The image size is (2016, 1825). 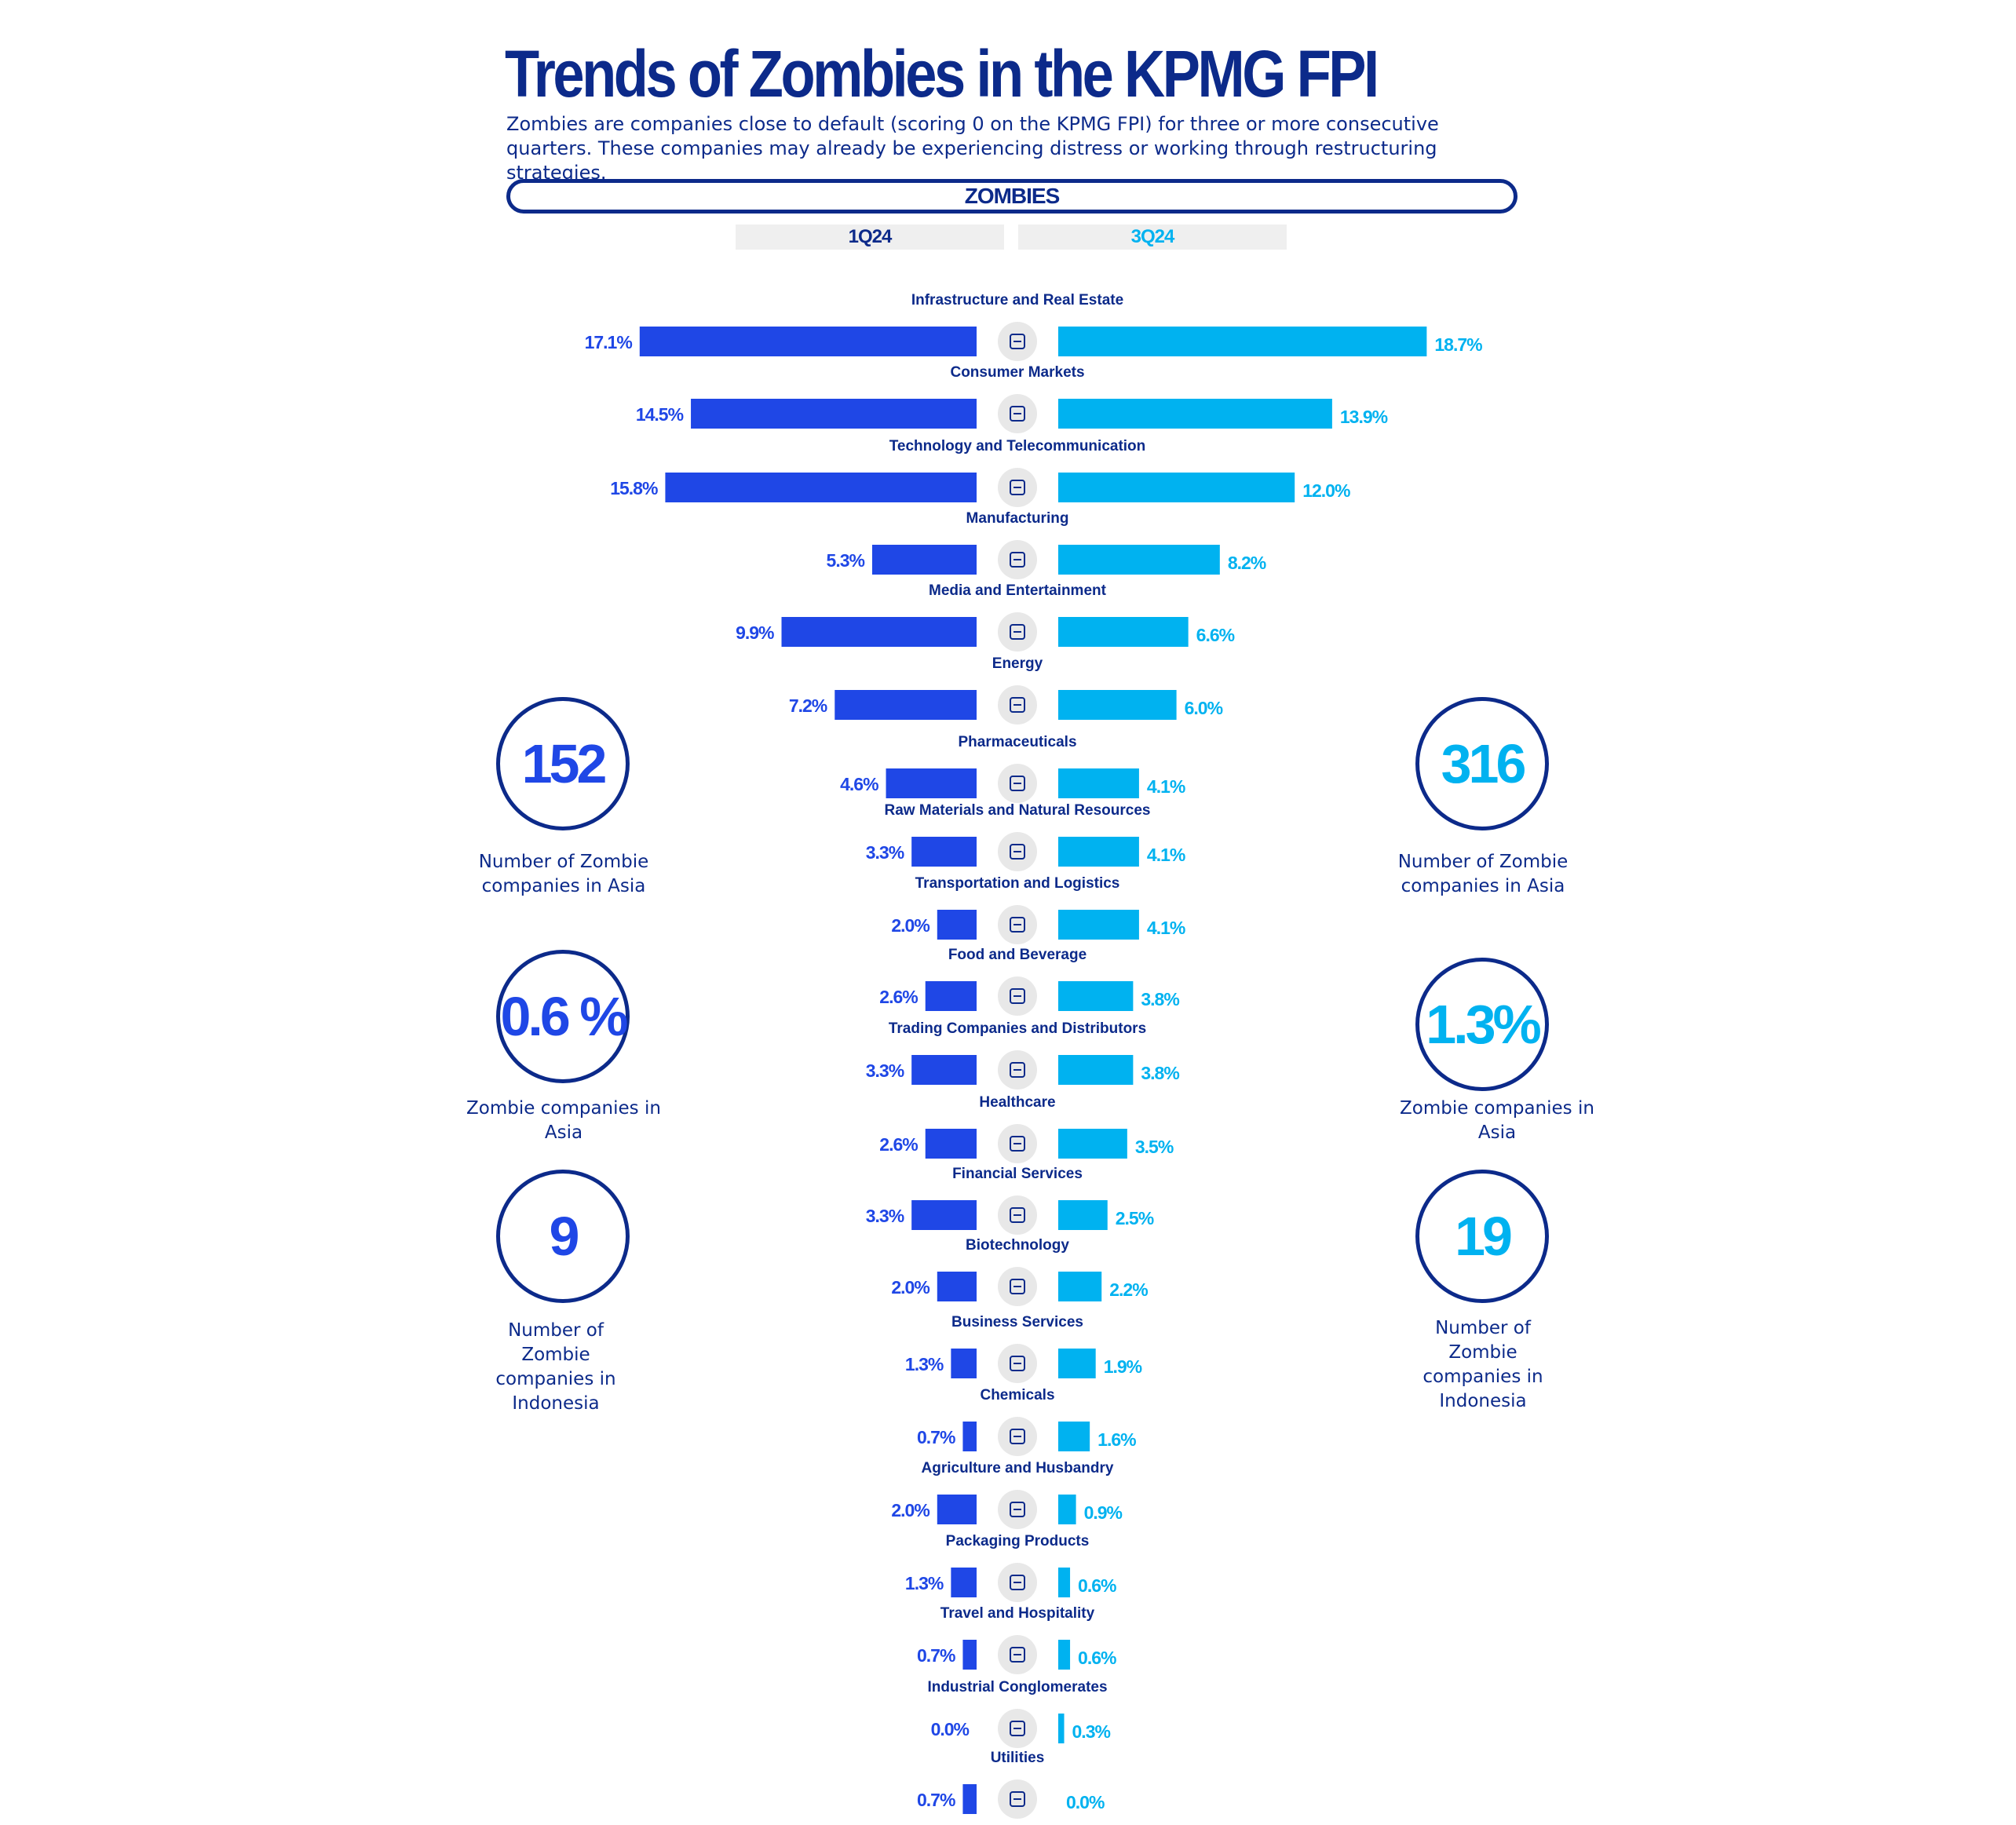 I want to click on value-label-3q24: 0.6%, so click(x=1097, y=1585).